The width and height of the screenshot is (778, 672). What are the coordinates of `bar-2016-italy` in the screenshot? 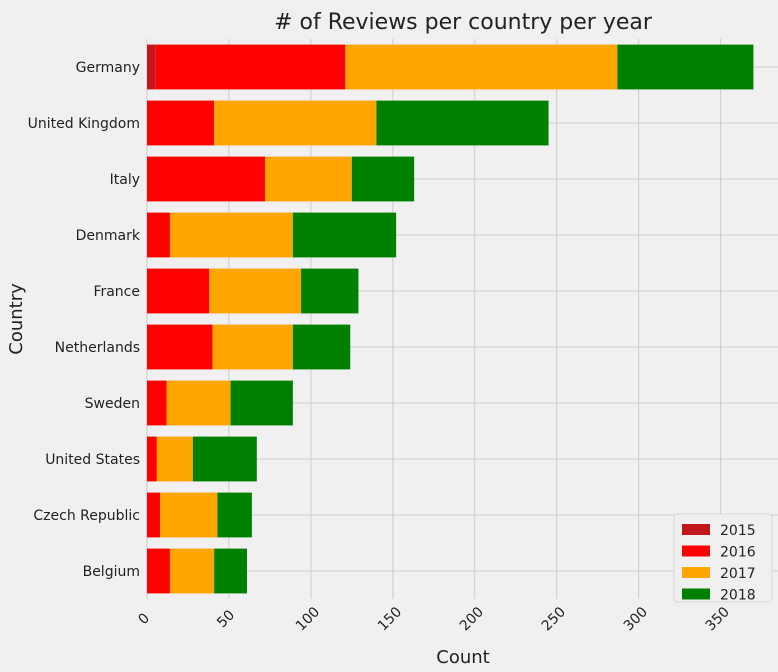 It's located at (206, 179).